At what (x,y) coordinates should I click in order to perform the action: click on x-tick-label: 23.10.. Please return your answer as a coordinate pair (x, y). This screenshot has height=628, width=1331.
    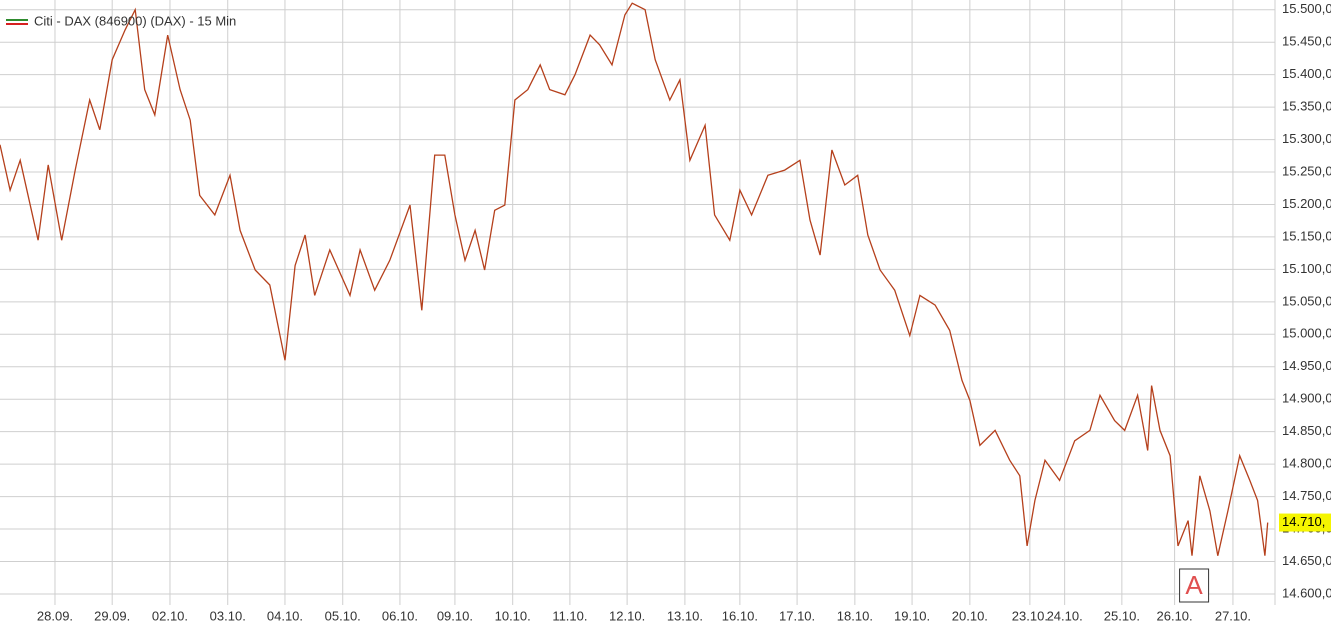
    Looking at the image, I should click on (1030, 615).